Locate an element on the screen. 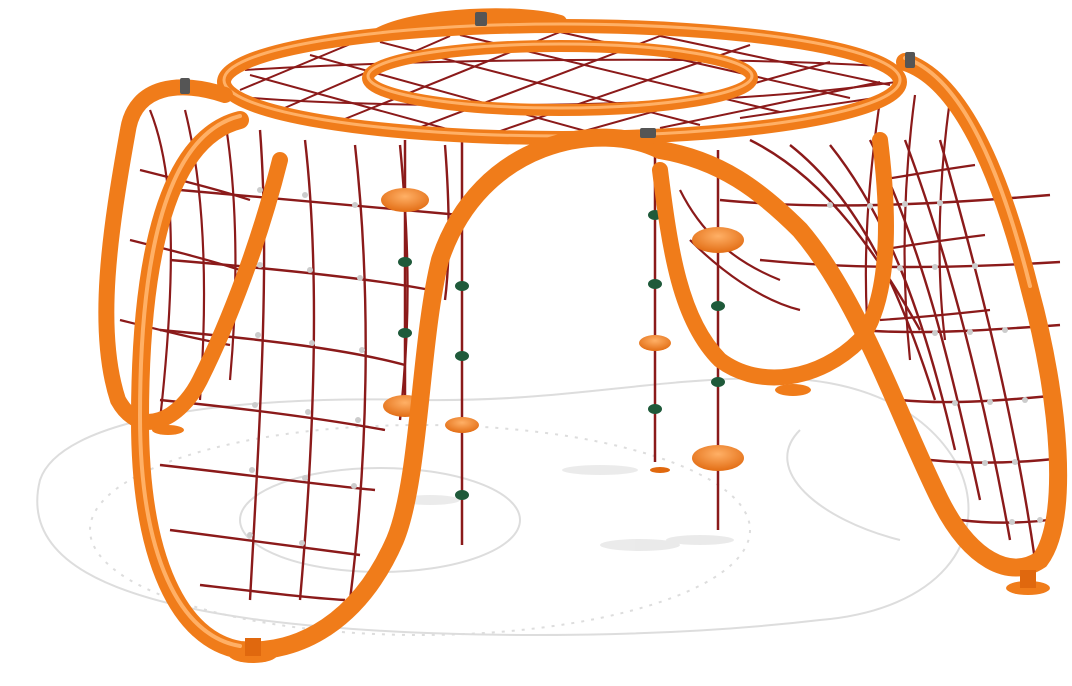 The height and width of the screenshot is (686, 1072). frame-clamps is located at coordinates (547, 75).